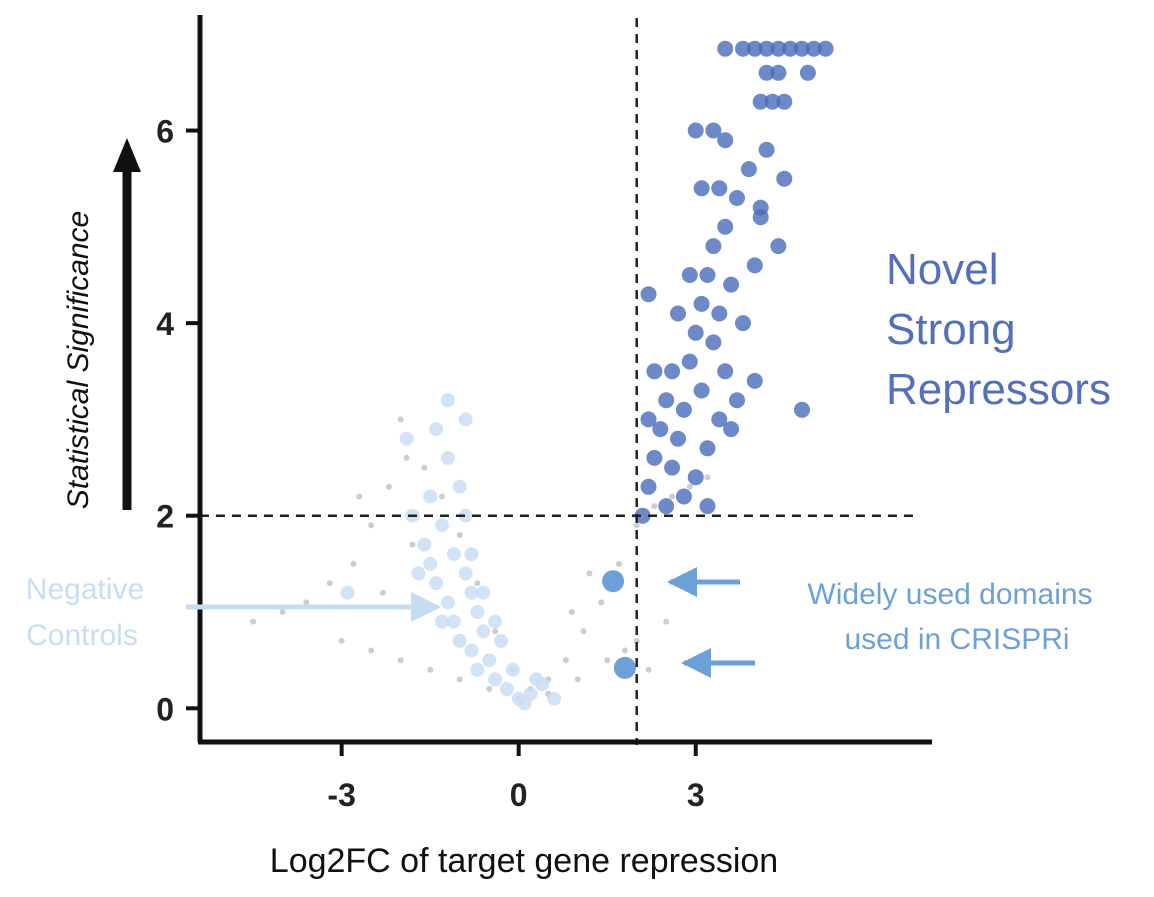  I want to click on x-axis-title: Log2FC of target gene repression, so click(524, 861).